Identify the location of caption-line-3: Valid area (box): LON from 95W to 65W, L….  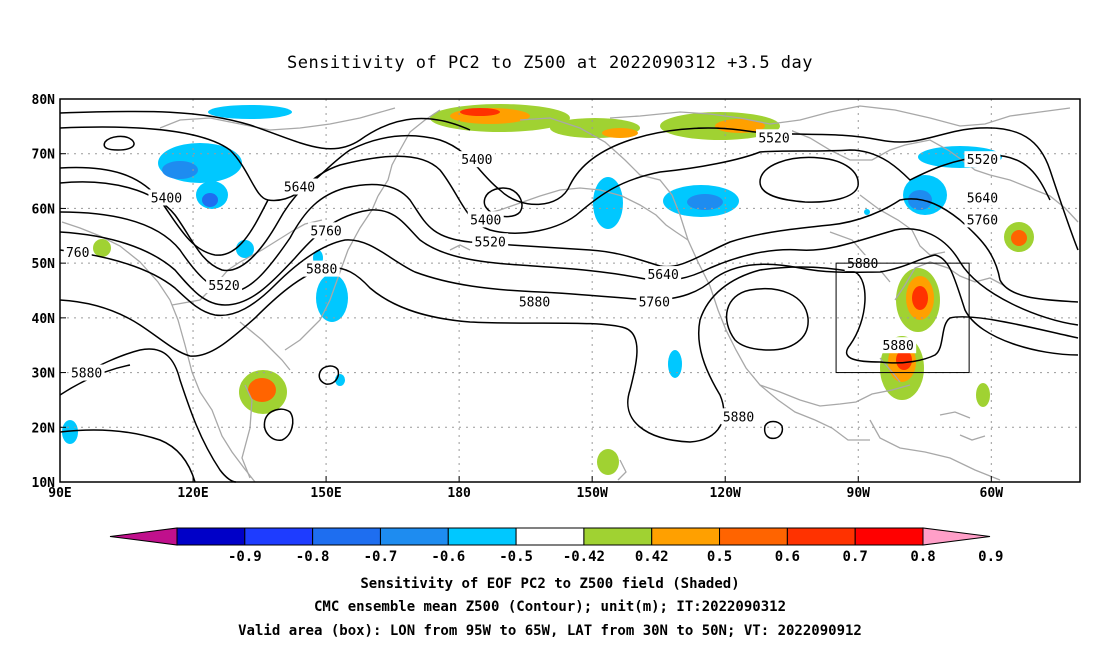
(550, 631).